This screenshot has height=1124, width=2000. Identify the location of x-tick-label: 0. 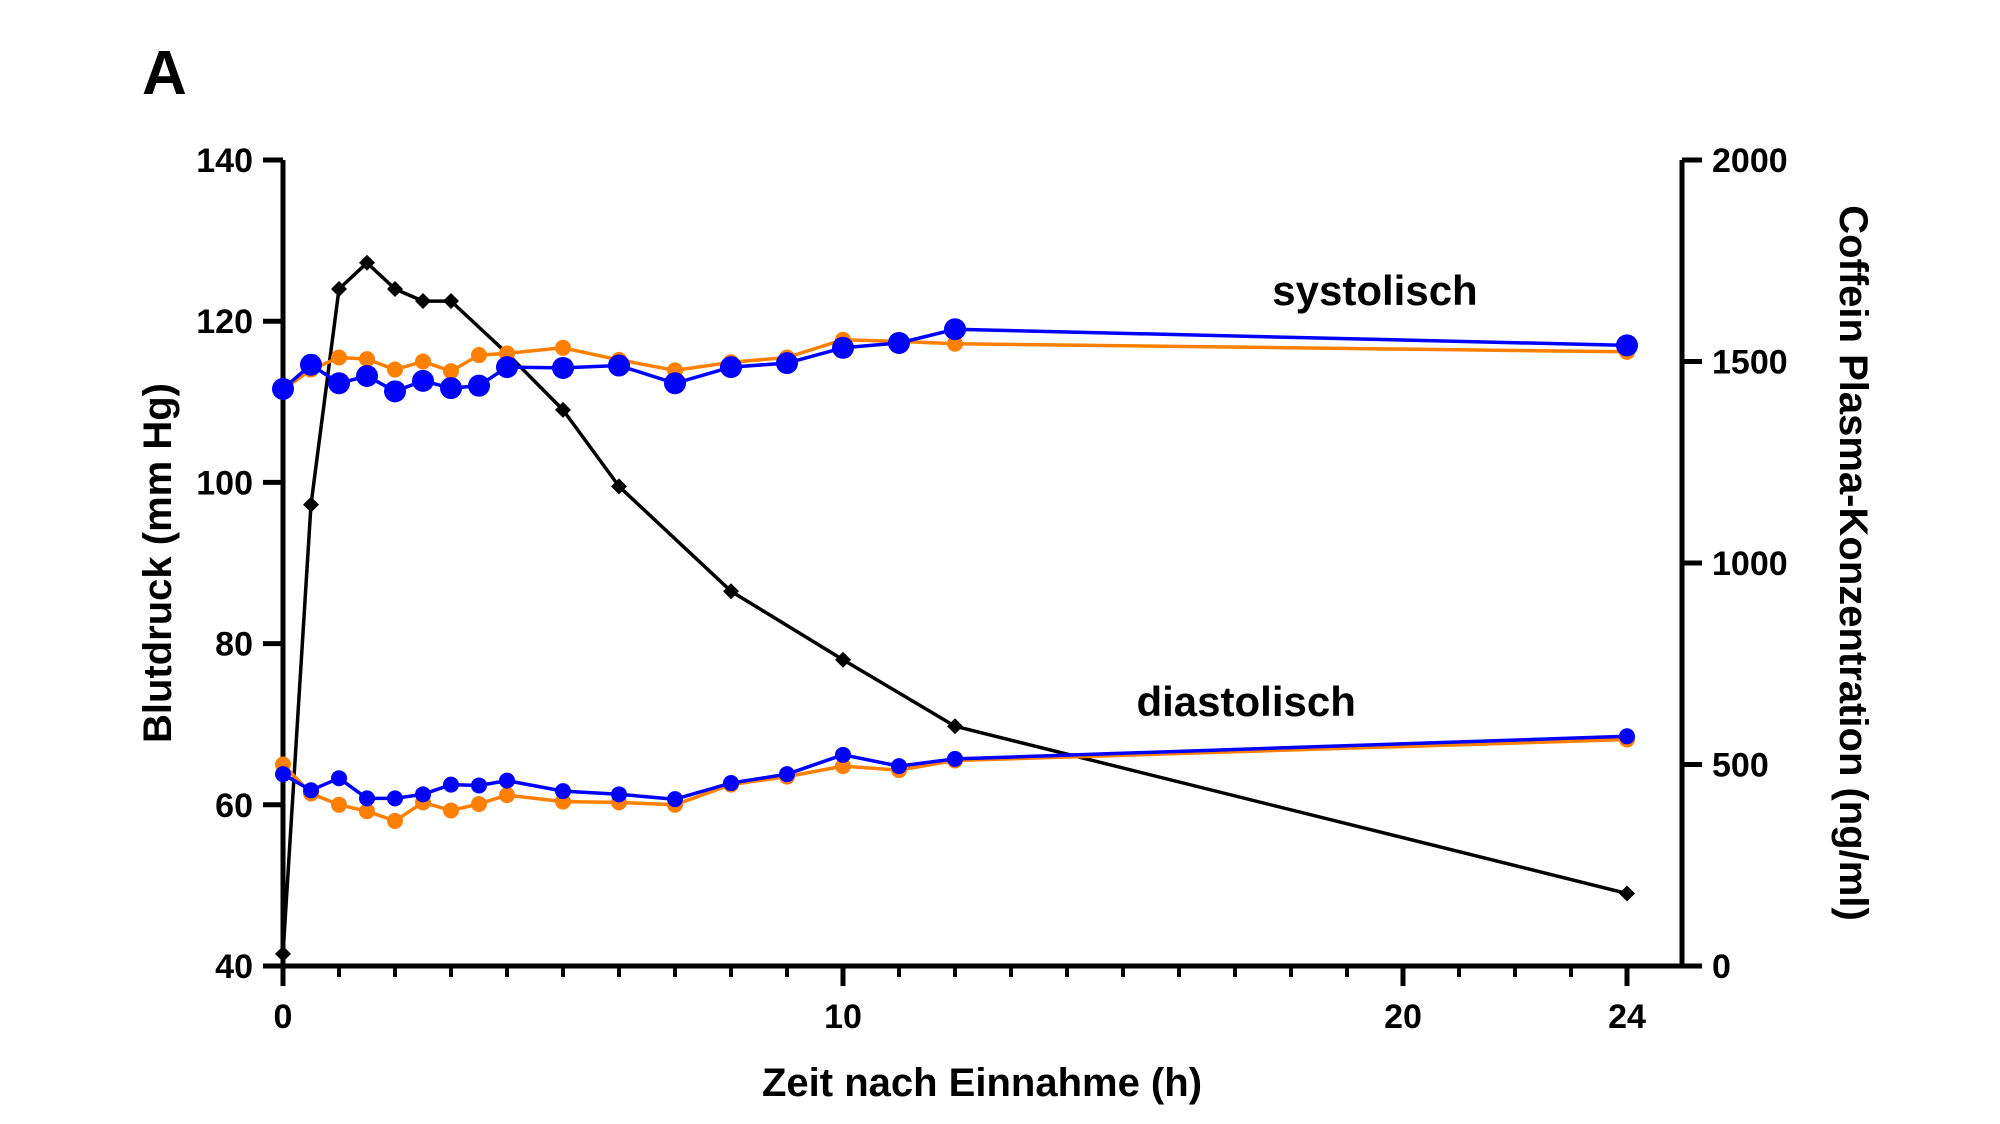
(283, 1017).